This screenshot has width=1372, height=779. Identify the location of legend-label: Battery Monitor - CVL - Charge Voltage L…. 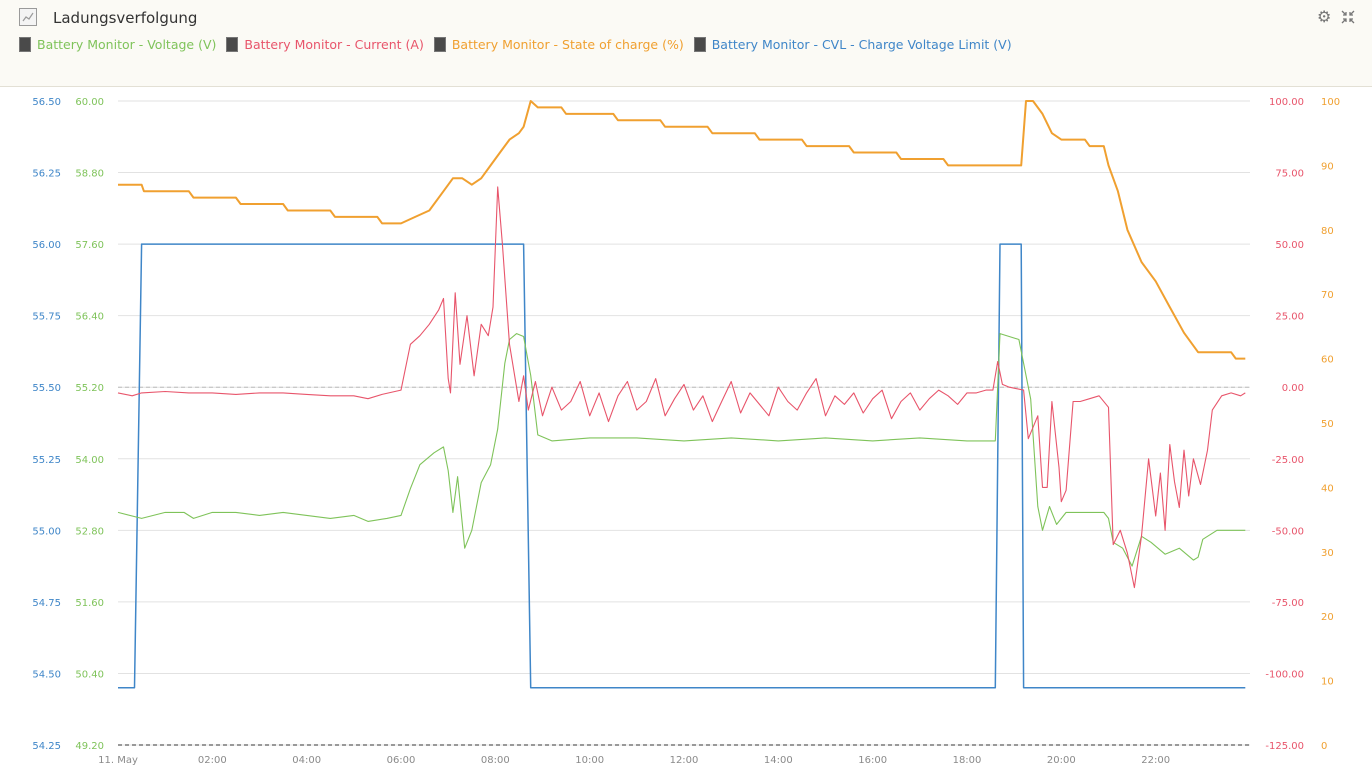
(861, 44).